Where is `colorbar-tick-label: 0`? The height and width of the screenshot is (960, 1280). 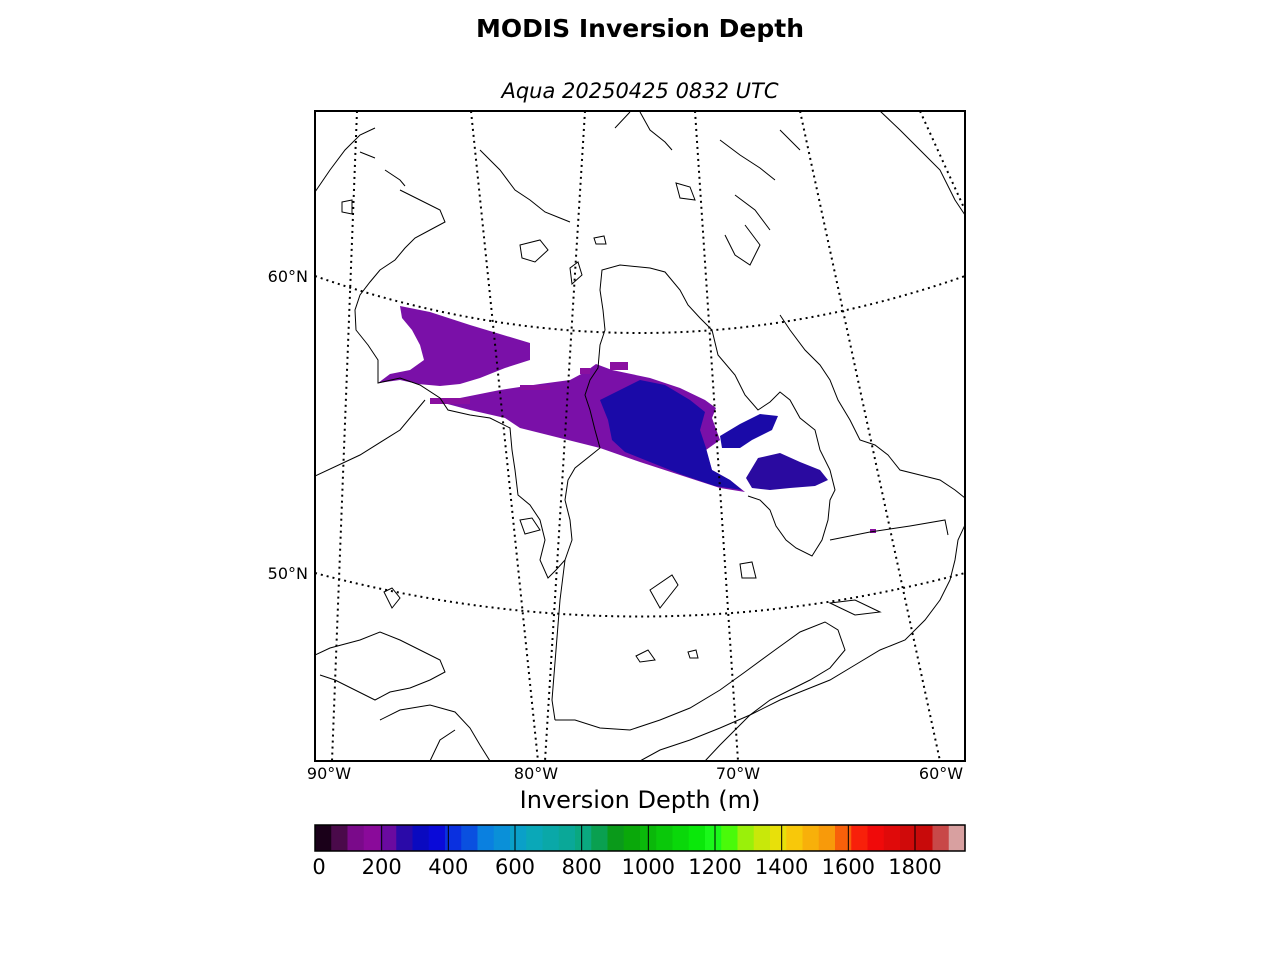
colorbar-tick-label: 0 is located at coordinates (319, 867).